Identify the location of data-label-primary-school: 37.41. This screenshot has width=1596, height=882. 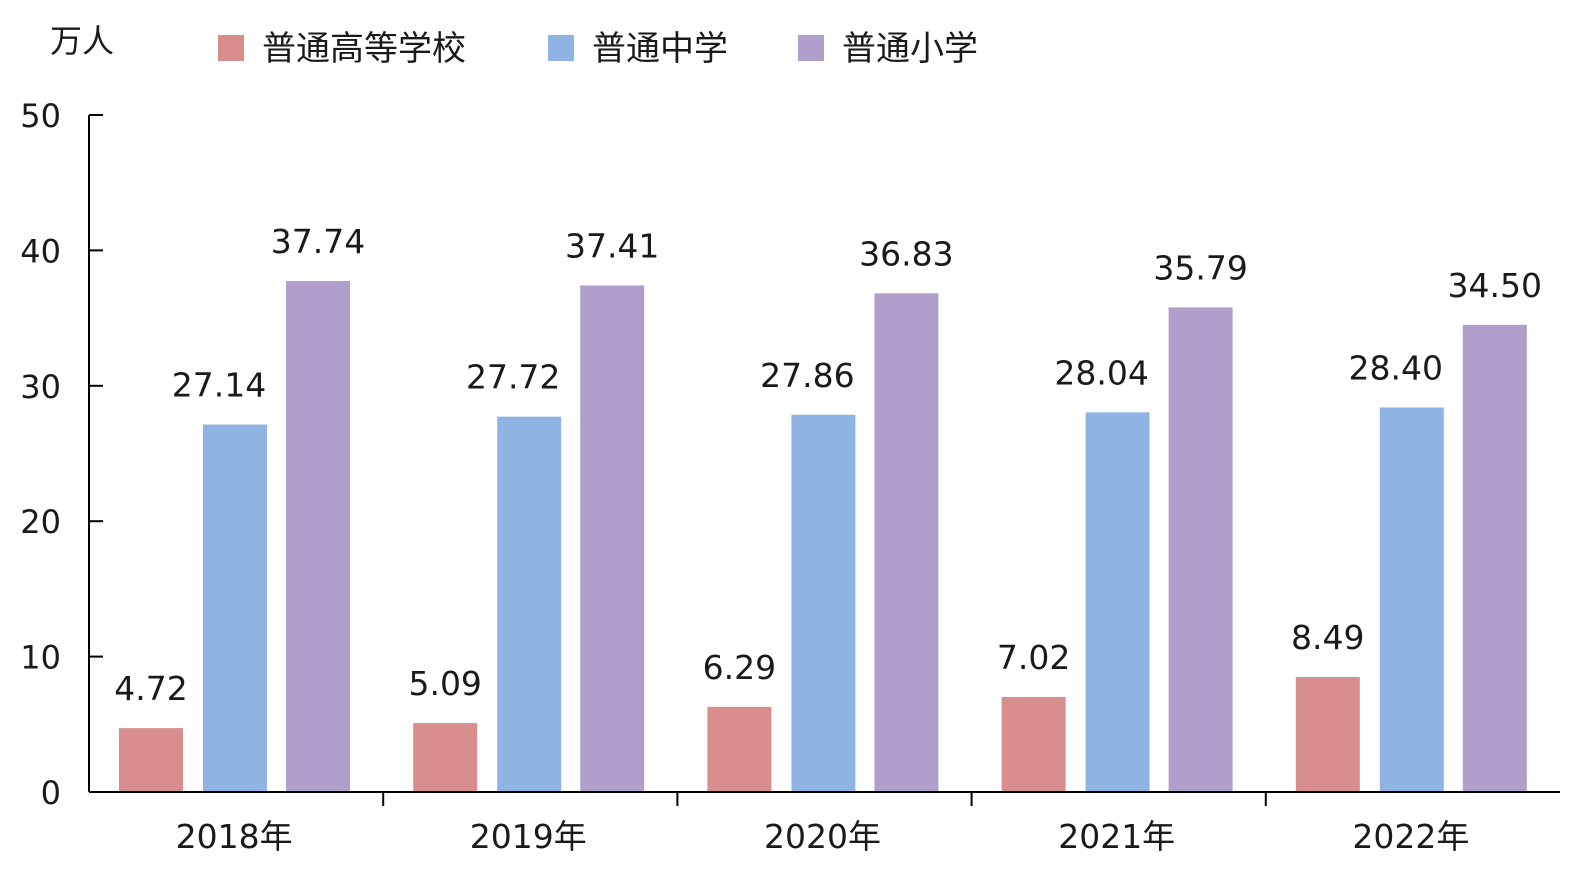
(612, 245).